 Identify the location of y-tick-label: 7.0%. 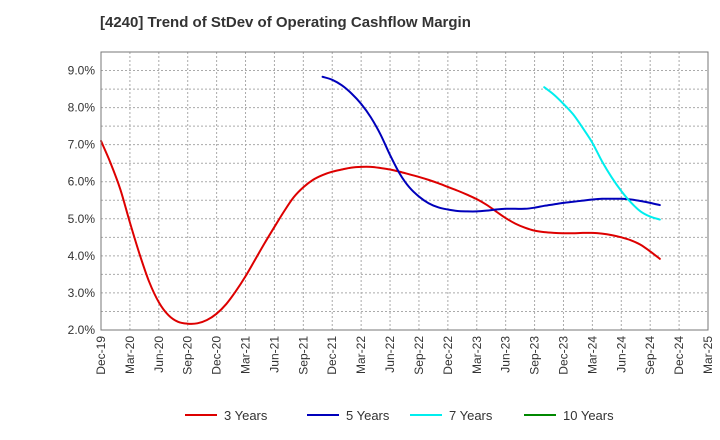
(82, 145).